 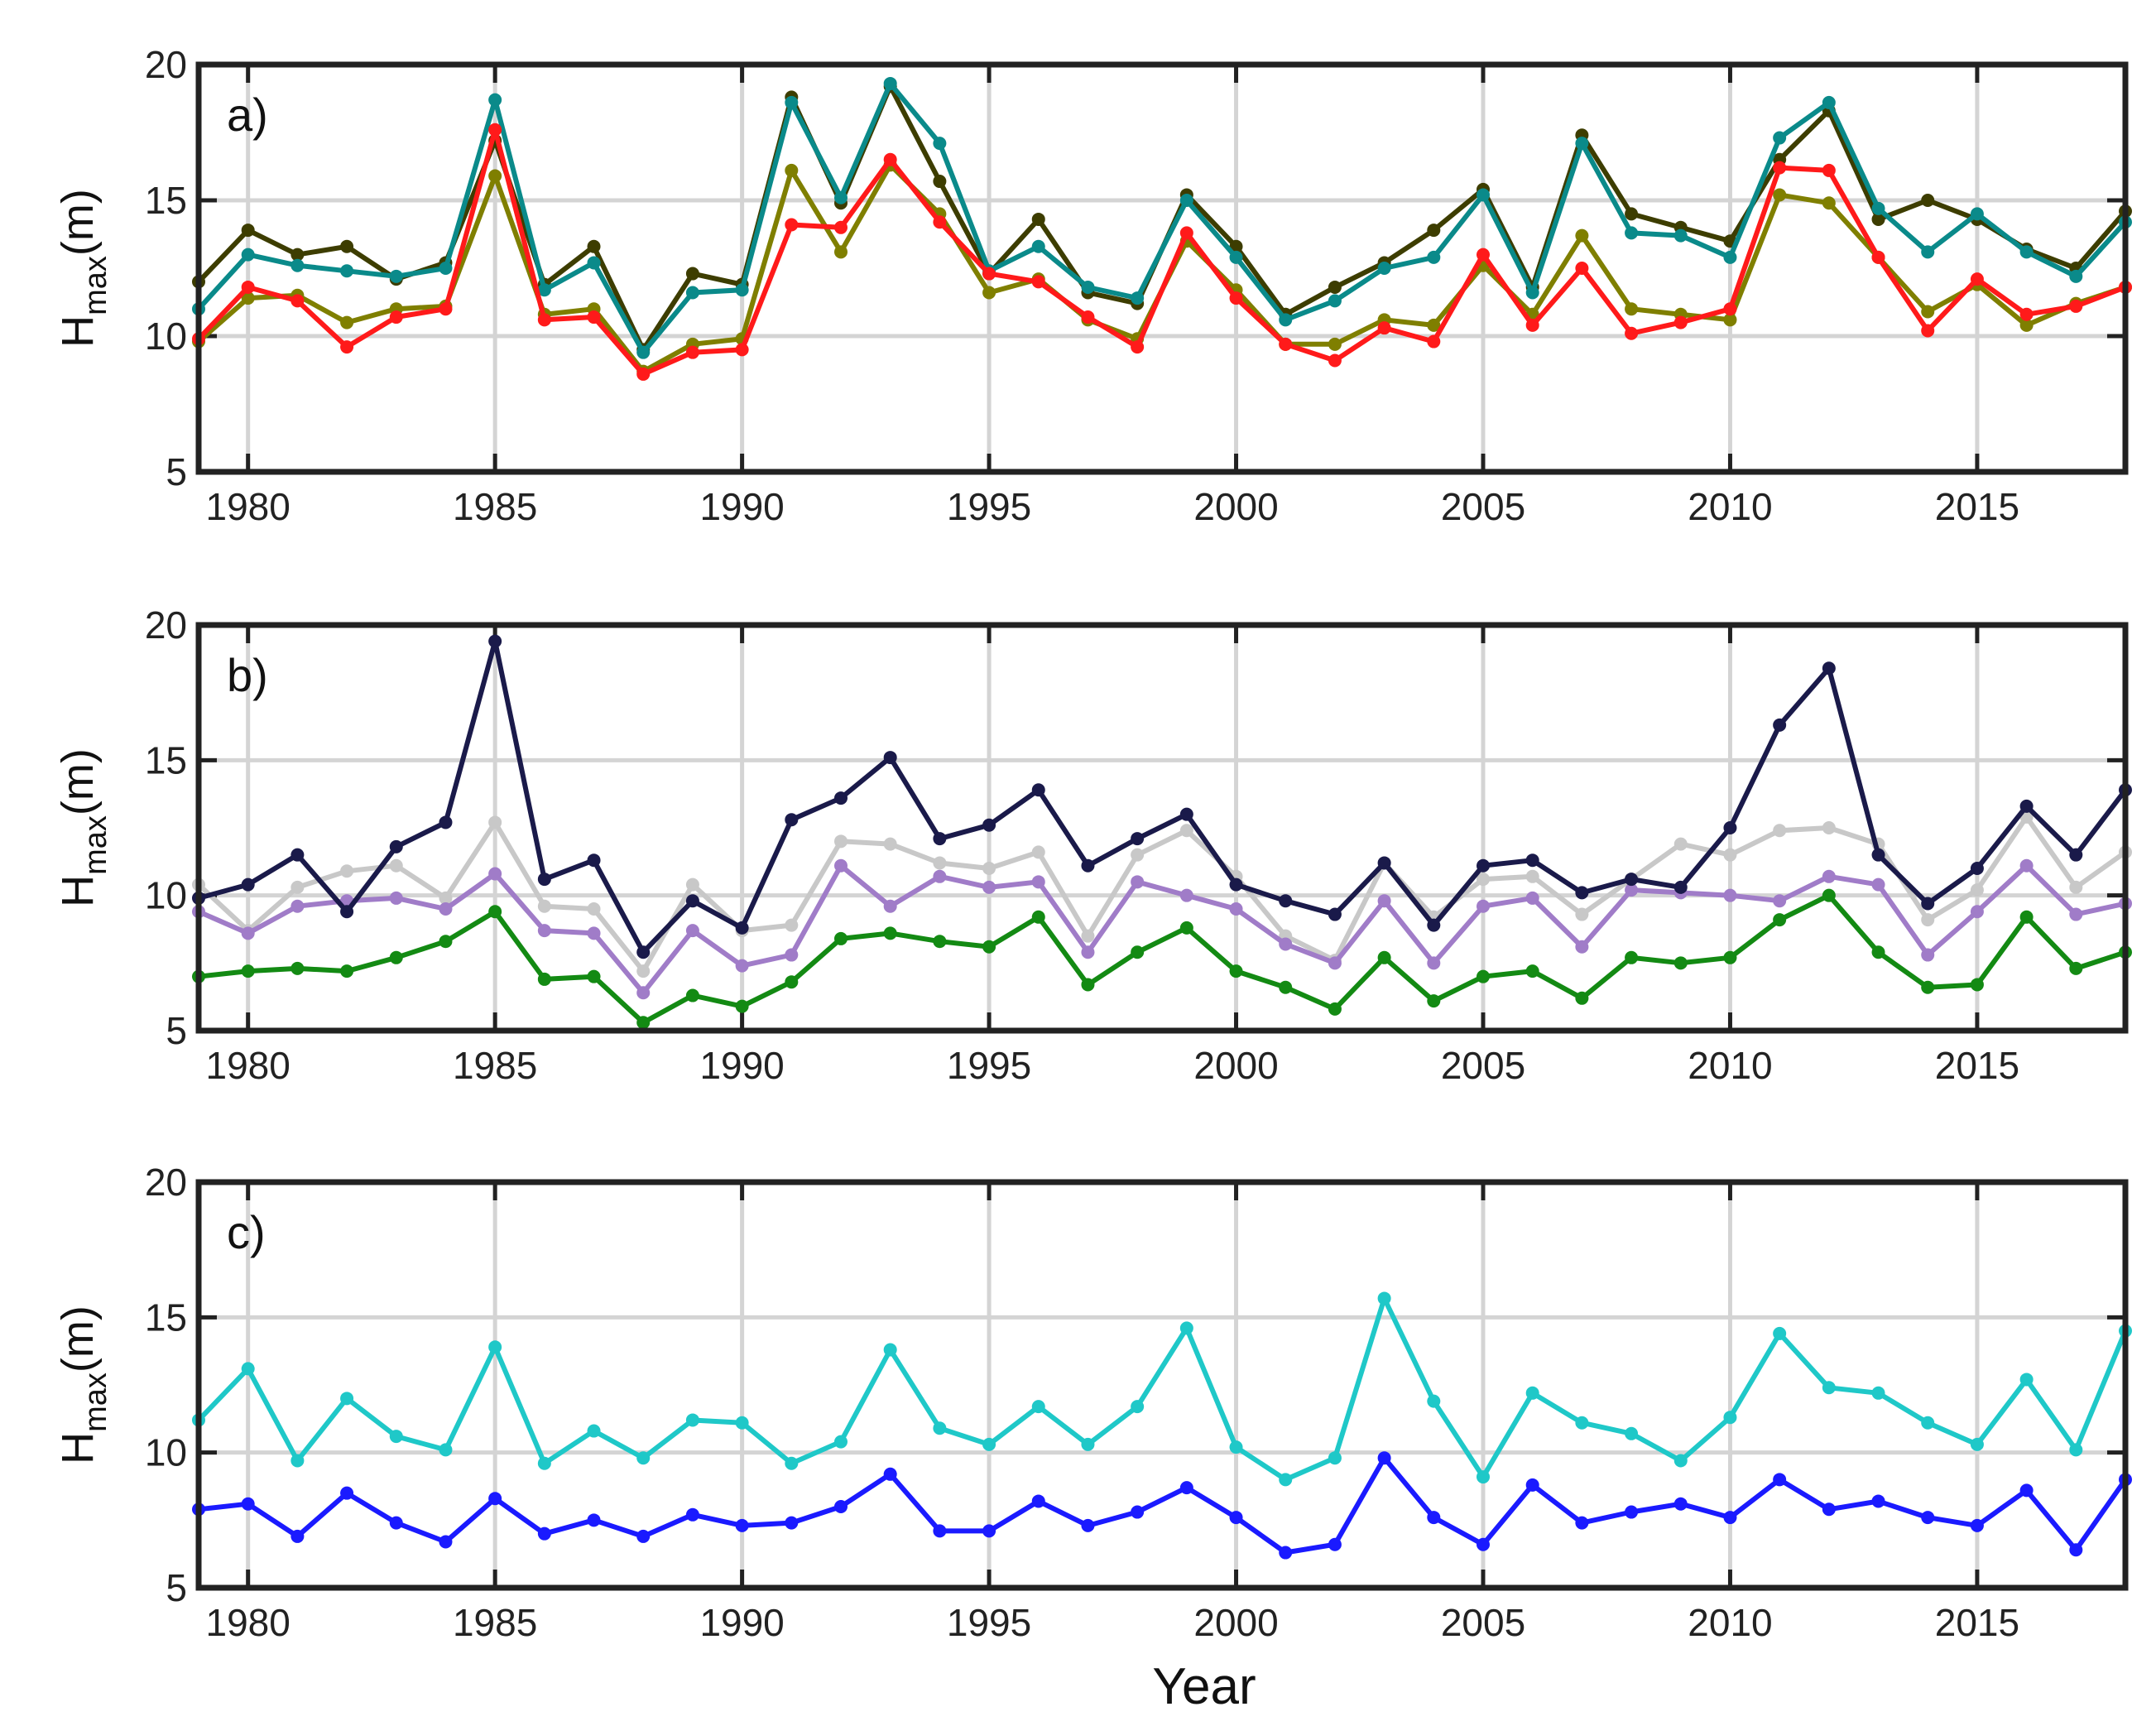 I want to click on x-axis-label: Year, so click(x=1204, y=1686).